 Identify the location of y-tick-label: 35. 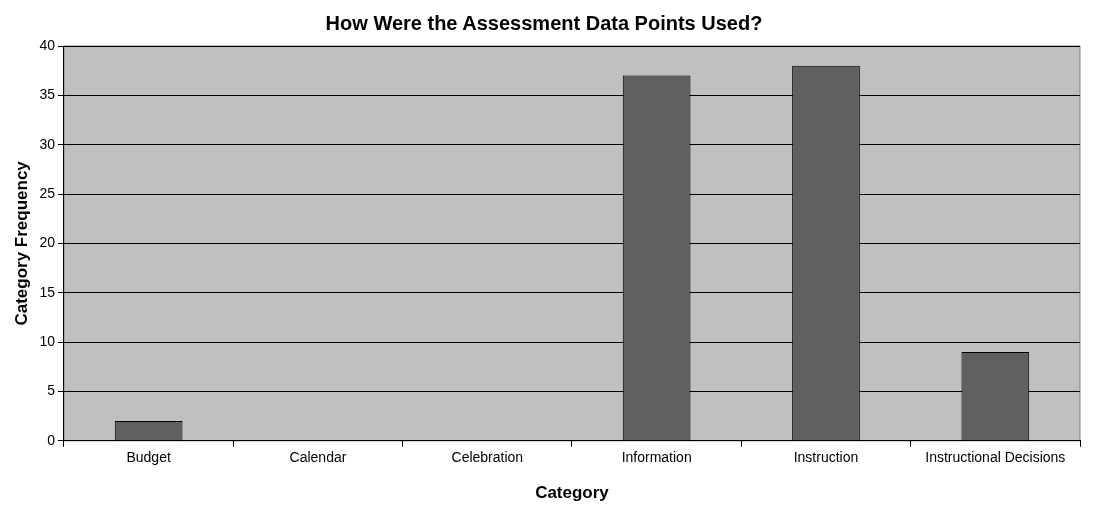
(47, 94).